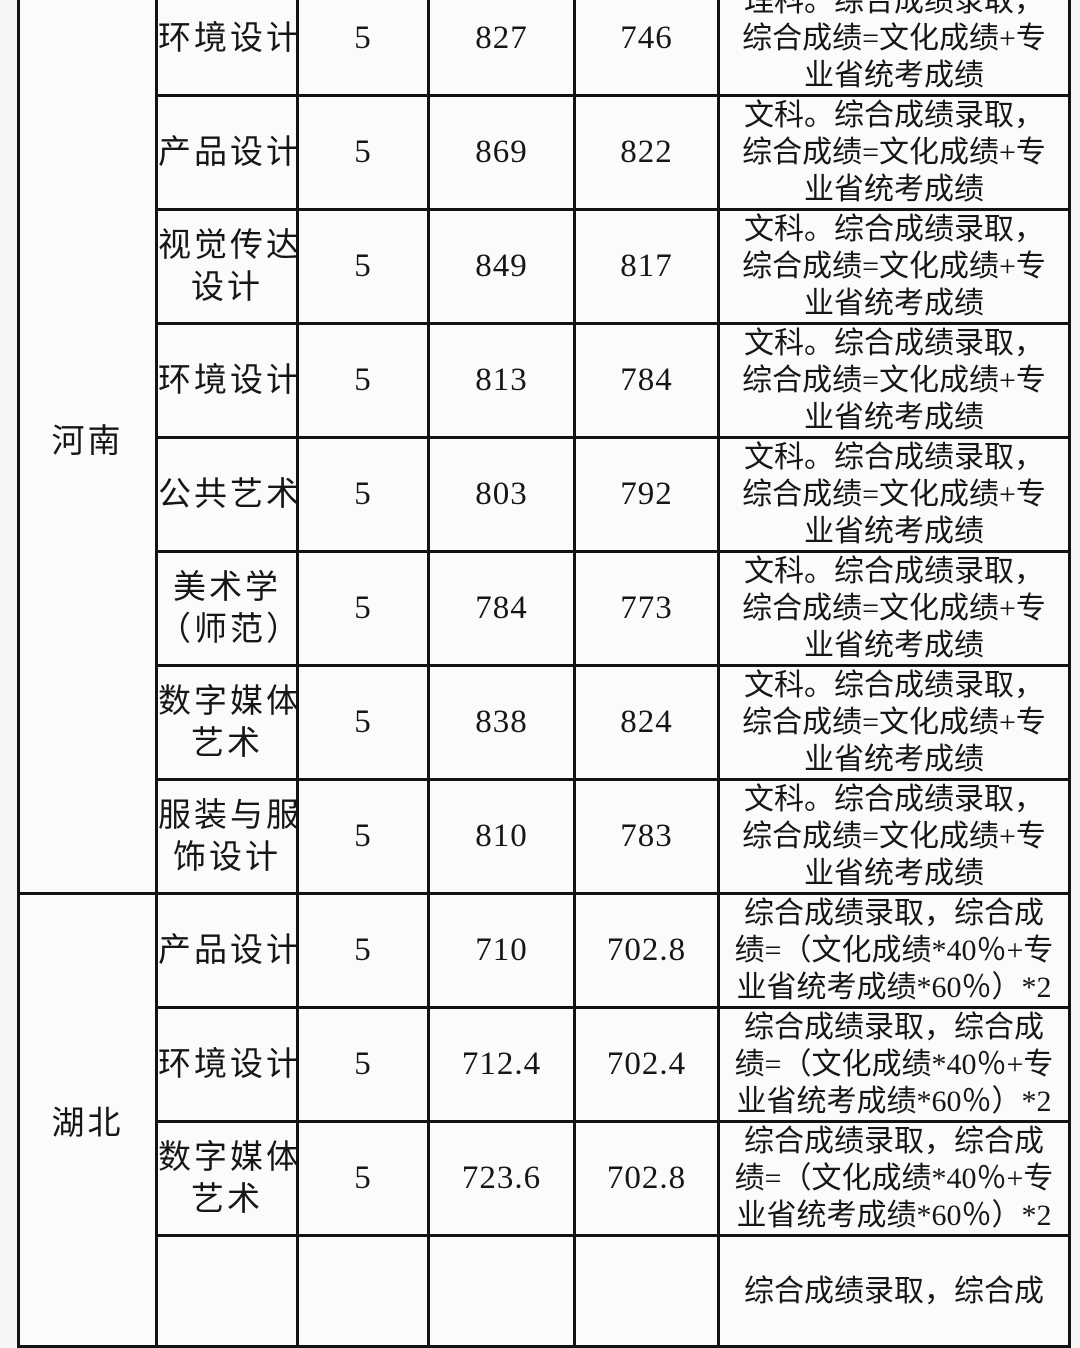  Describe the element at coordinates (227, 608) in the screenshot. I see `major-cell: 美术学 （师范）` at that location.